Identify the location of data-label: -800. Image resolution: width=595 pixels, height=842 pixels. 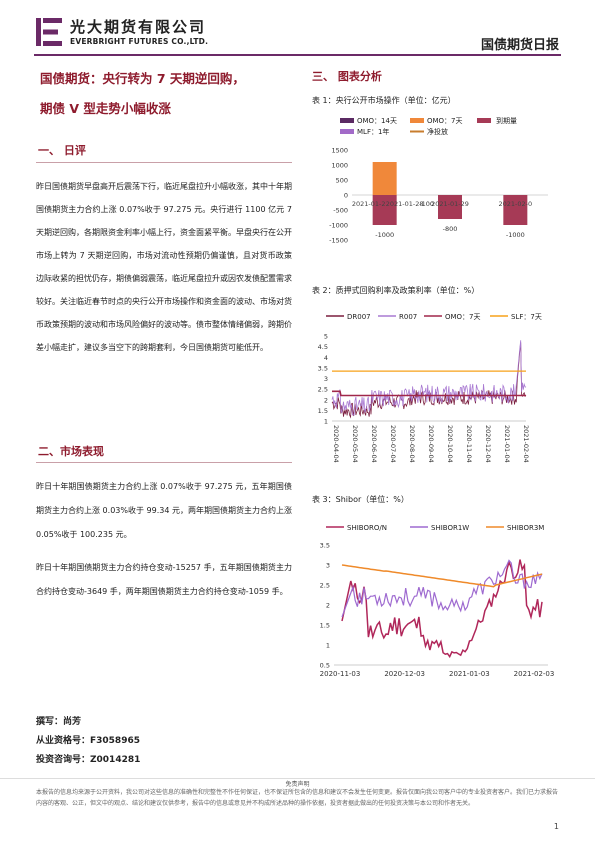
(450, 229).